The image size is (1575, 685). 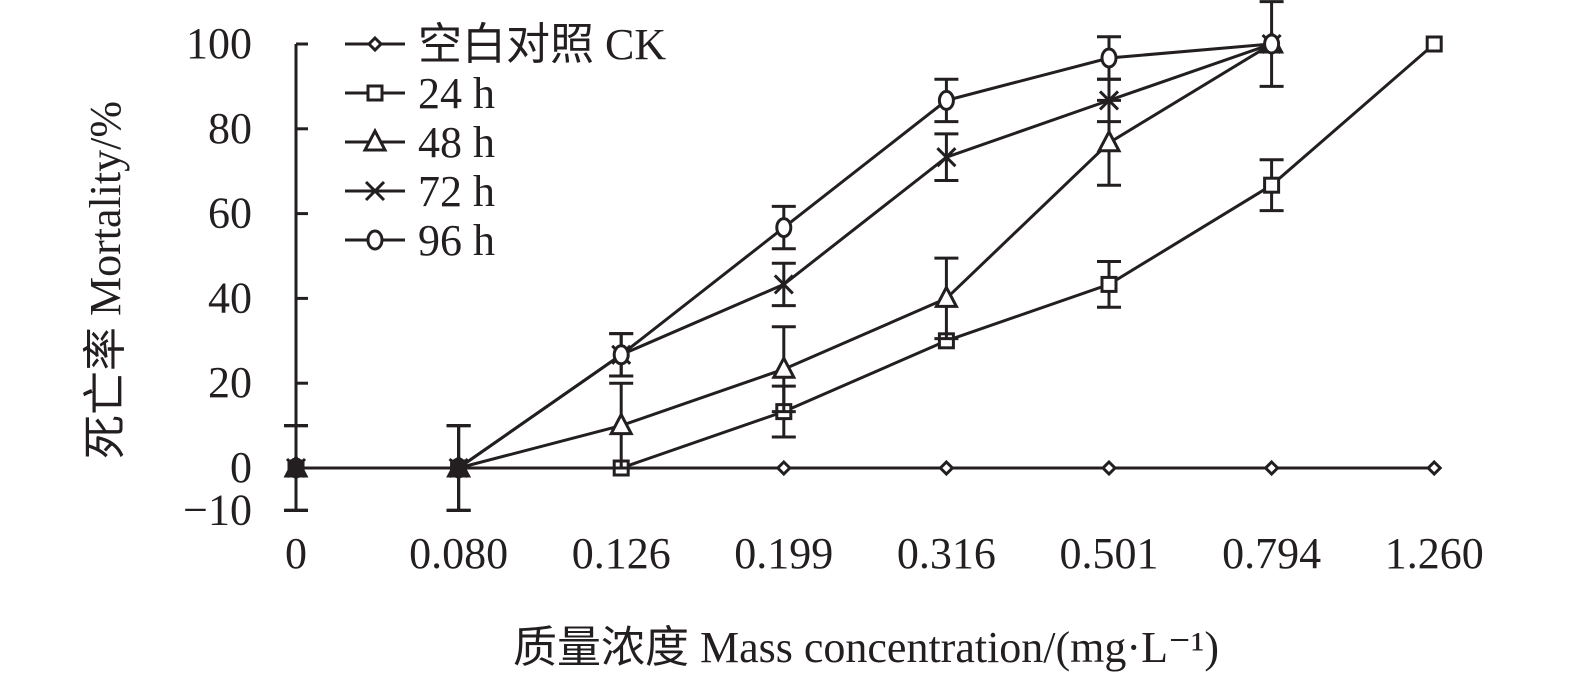 What do you see at coordinates (866, 647) in the screenshot?
I see `x-axis-title: 质量浓度 Mass concentration/(mg·L⁻¹)` at bounding box center [866, 647].